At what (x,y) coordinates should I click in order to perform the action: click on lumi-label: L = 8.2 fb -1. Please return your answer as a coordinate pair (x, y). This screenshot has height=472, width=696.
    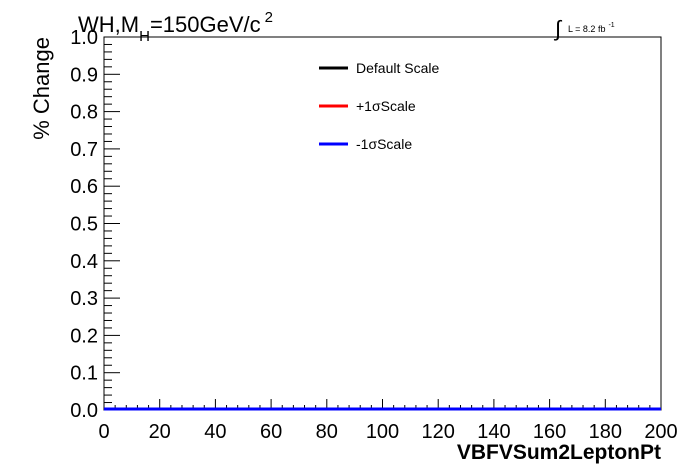
    Looking at the image, I should click on (591, 28).